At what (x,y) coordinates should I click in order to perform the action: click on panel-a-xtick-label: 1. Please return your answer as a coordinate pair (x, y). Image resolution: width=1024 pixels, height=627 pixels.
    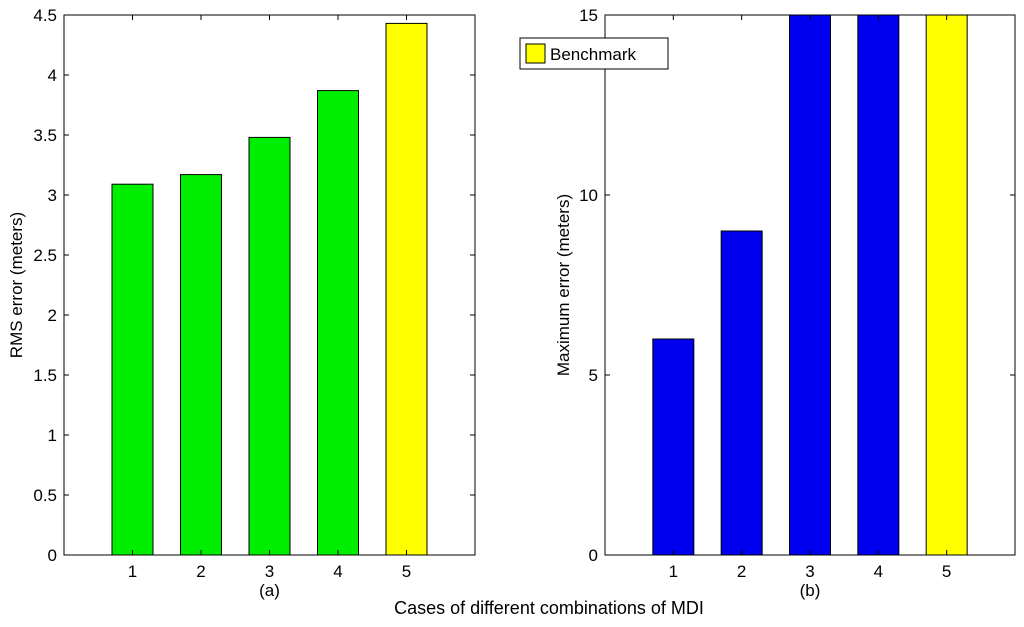
    Looking at the image, I should click on (132, 571).